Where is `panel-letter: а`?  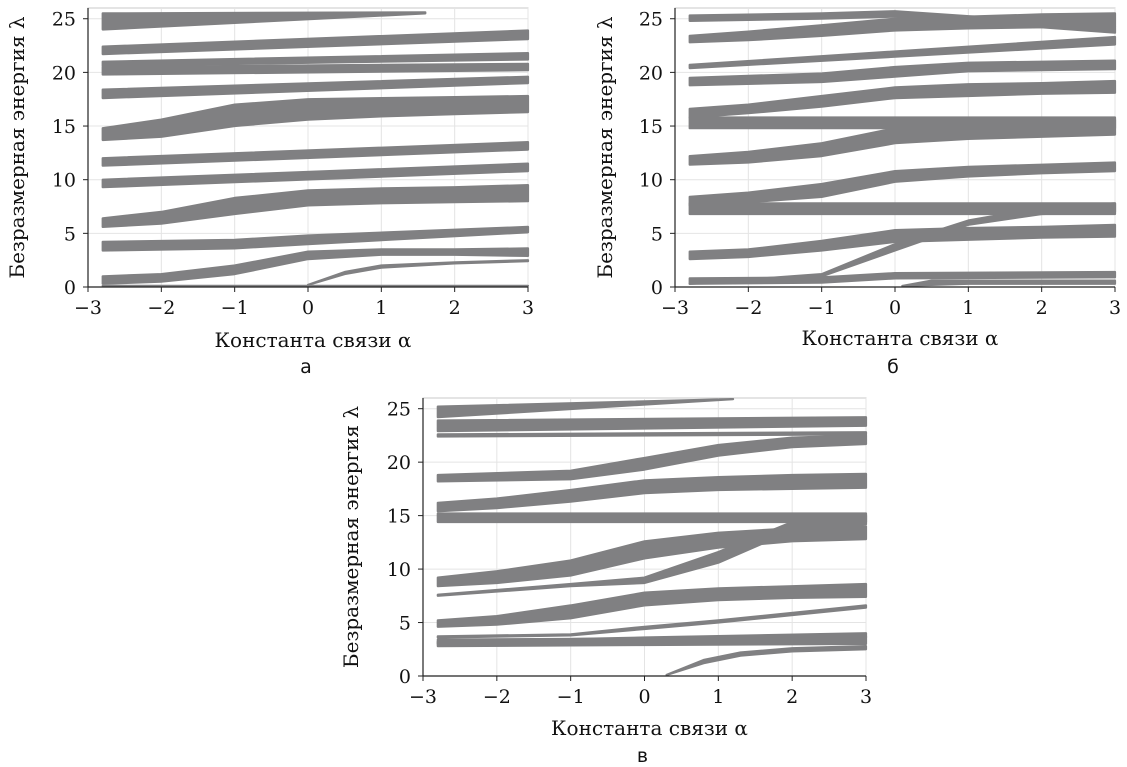
panel-letter: а is located at coordinates (306, 367).